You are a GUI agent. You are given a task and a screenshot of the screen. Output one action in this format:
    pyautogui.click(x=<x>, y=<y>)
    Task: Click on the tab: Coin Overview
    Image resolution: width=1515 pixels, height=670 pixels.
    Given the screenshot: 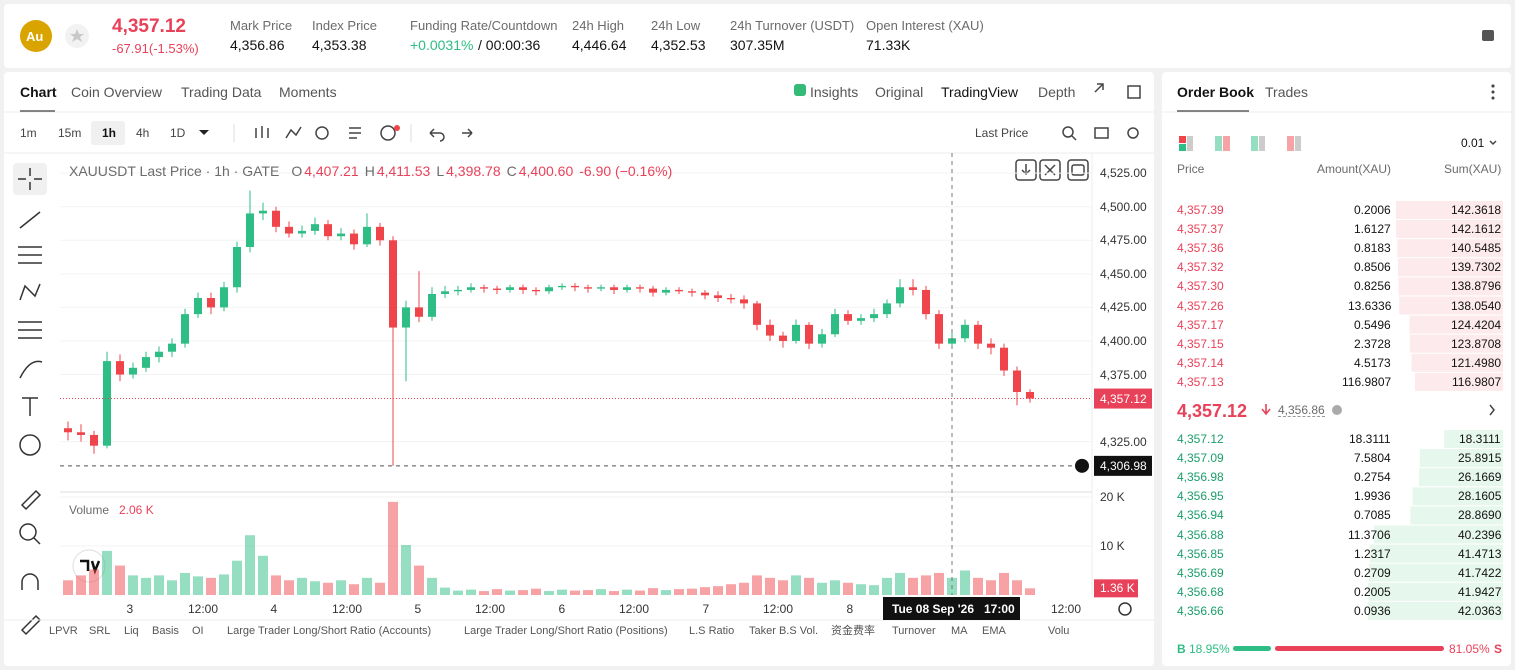 What is the action you would take?
    pyautogui.click(x=117, y=92)
    